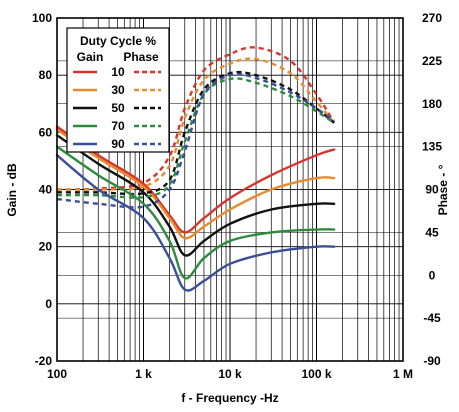  I want to click on legend-rows: 10 30 50 70 90, so click(117, 108).